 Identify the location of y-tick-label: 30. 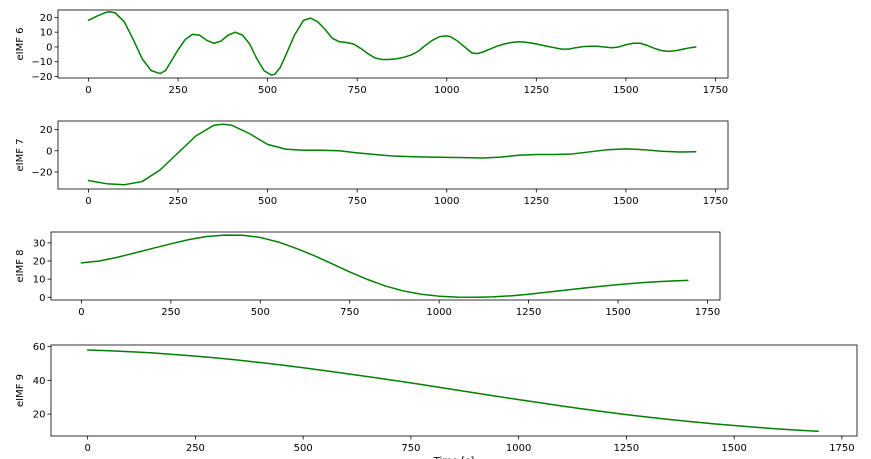
(39, 243).